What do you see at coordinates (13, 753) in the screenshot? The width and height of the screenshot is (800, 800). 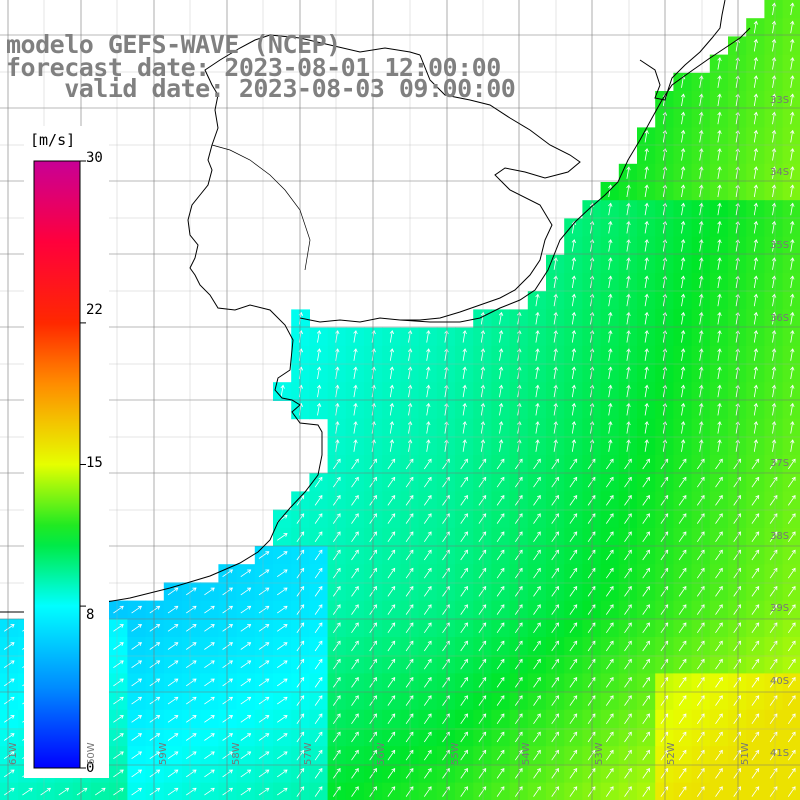 I see `longitude-label: 61W` at bounding box center [13, 753].